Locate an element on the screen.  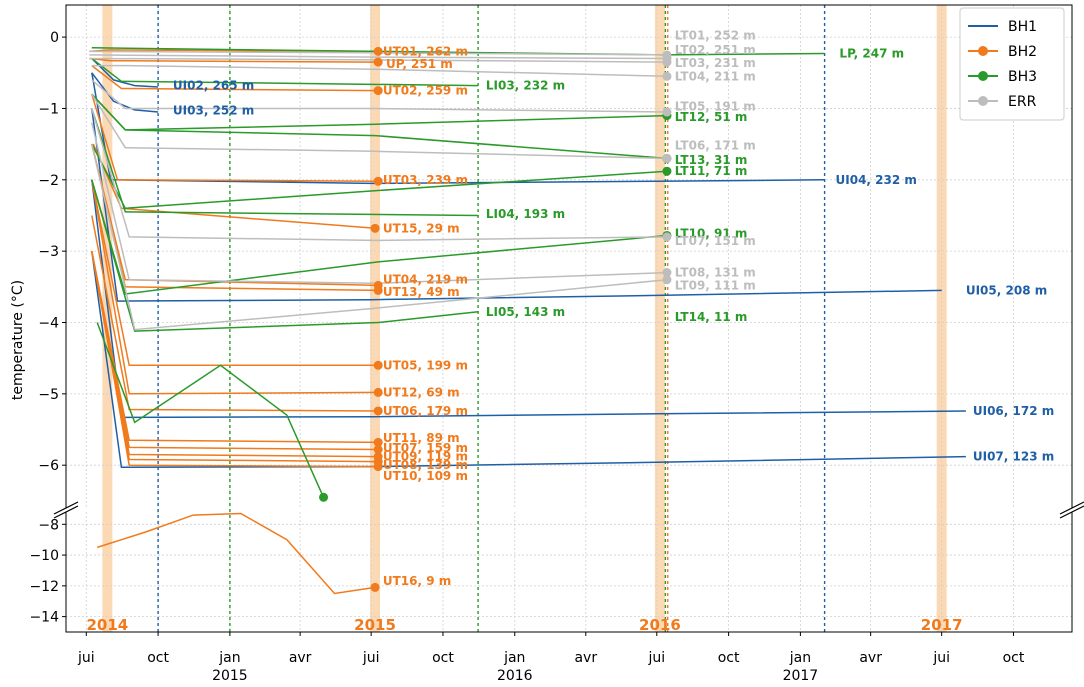
series-marker-ut07 is located at coordinates (378, 449).